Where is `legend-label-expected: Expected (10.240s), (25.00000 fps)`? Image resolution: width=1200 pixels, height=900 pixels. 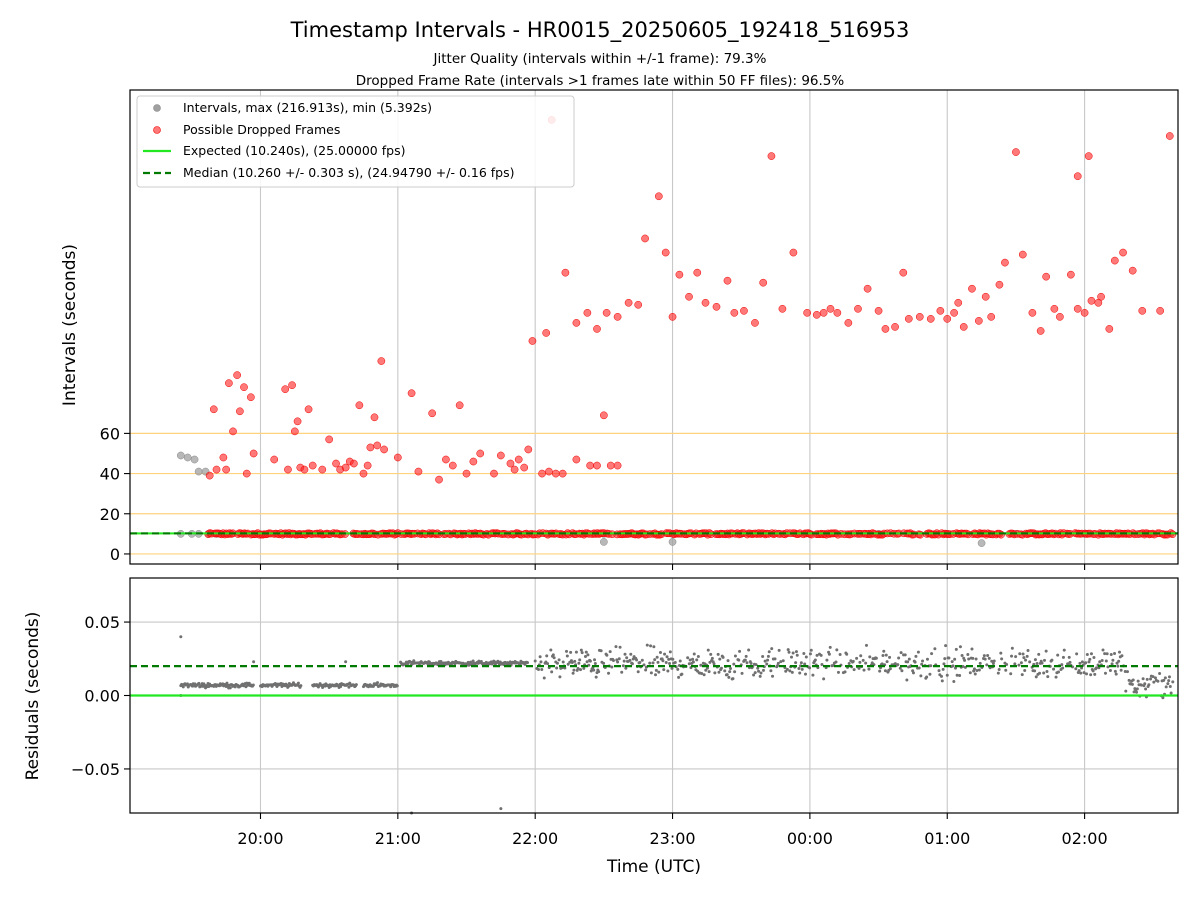 legend-label-expected: Expected (10.240s), (25.00000 fps) is located at coordinates (294, 150).